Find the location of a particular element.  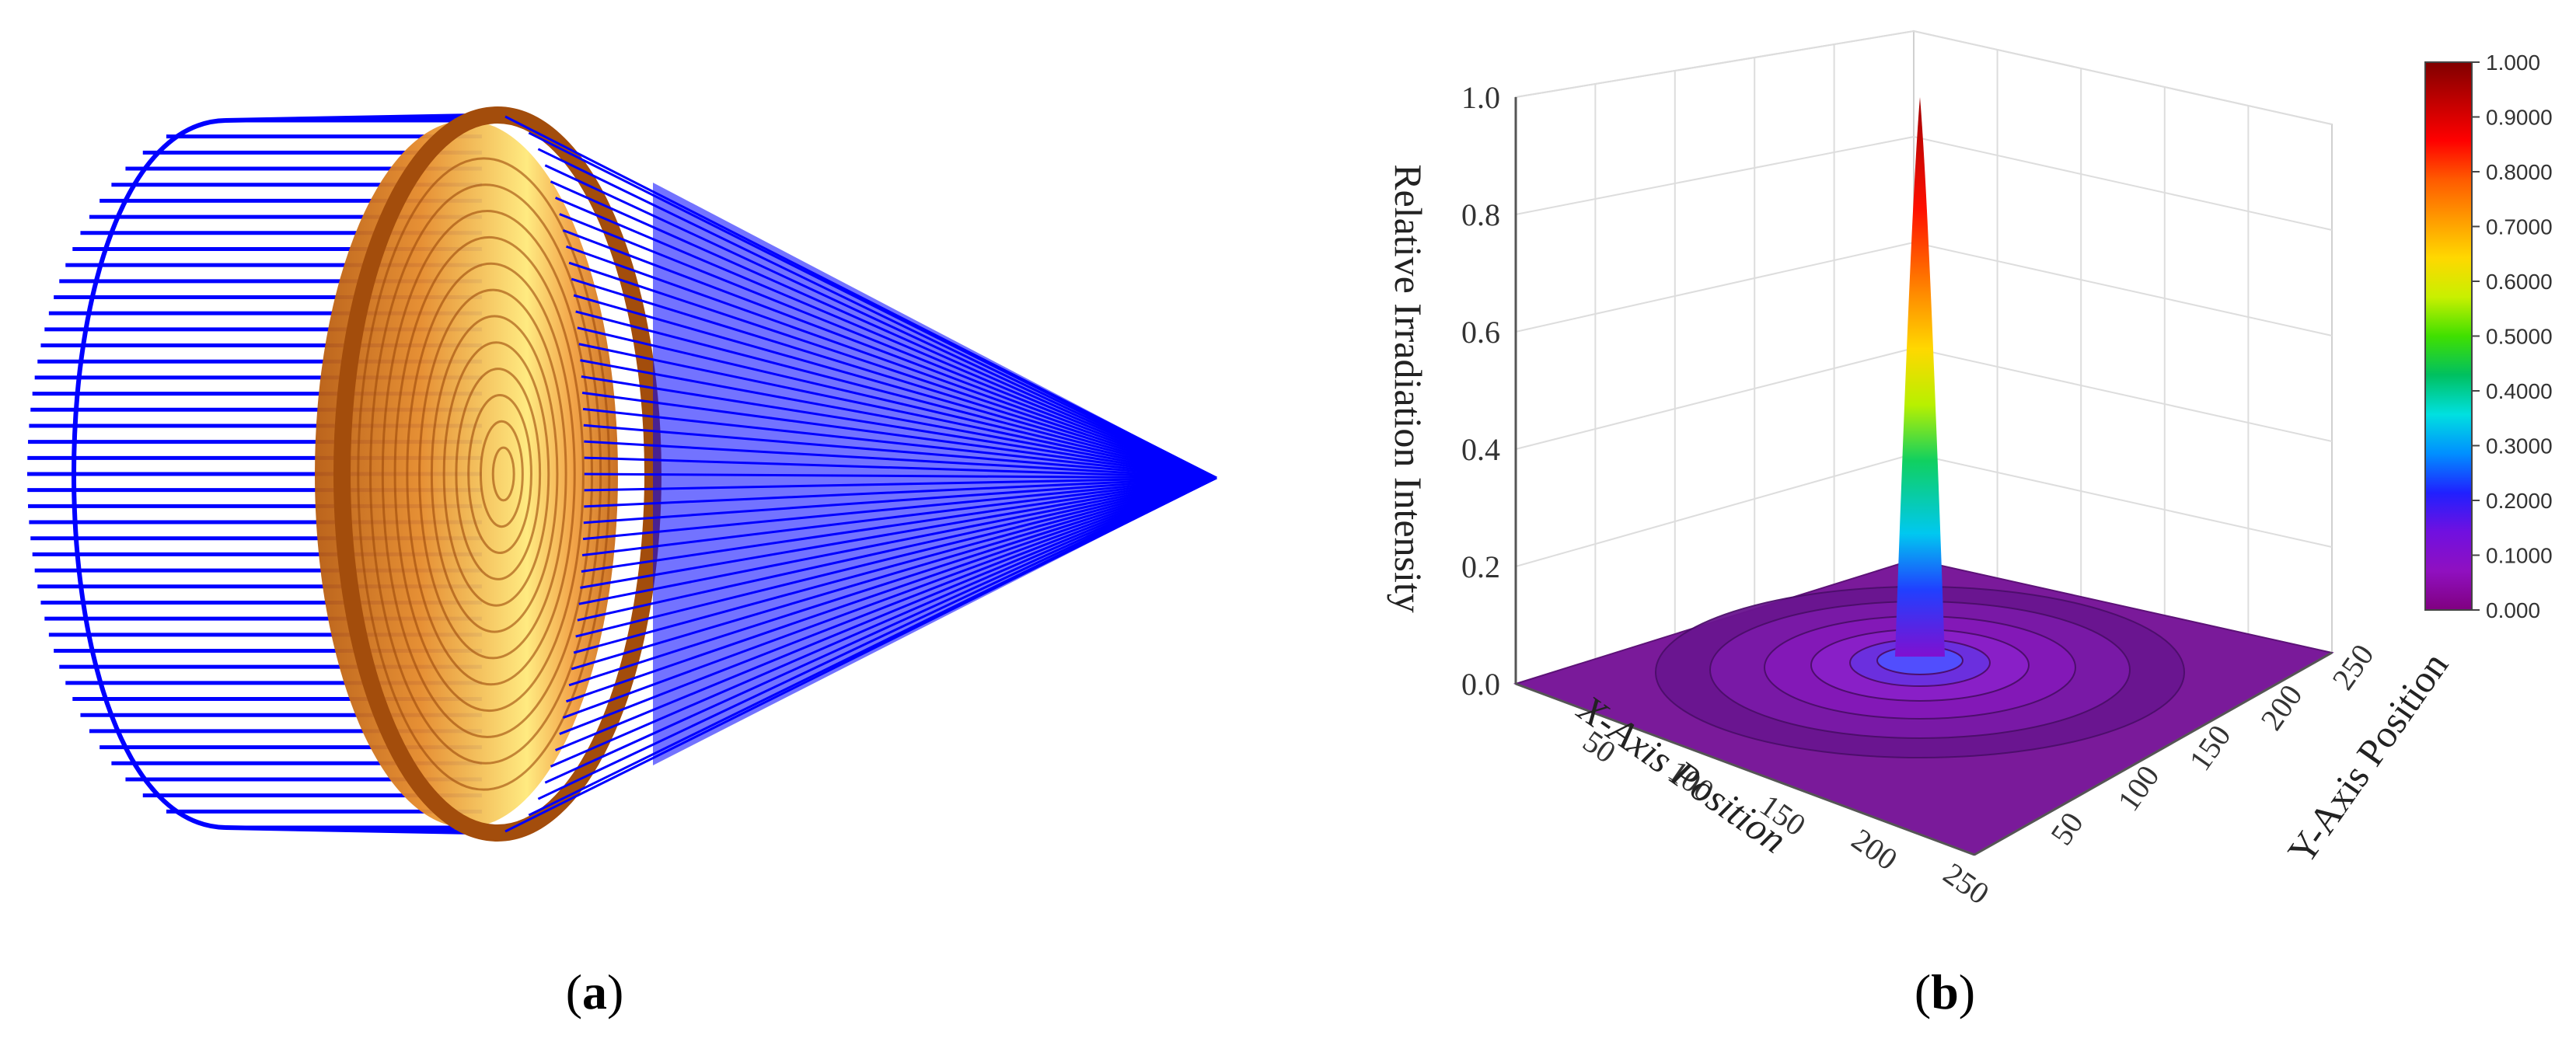

z-tick-label: 0.2 is located at coordinates (1481, 566).